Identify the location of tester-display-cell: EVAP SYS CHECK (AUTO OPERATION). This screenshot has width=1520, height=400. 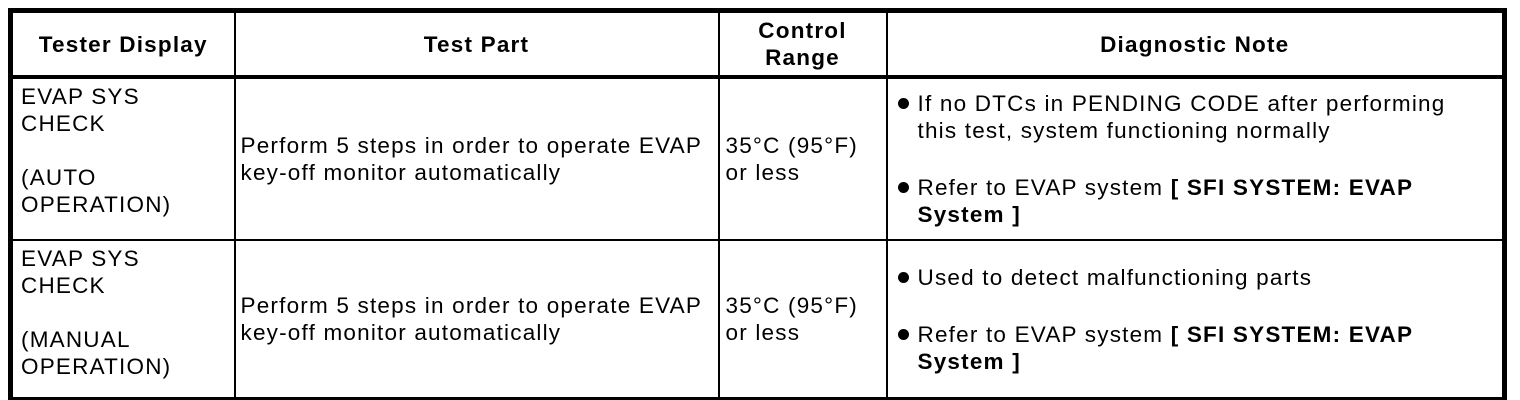
(122, 158).